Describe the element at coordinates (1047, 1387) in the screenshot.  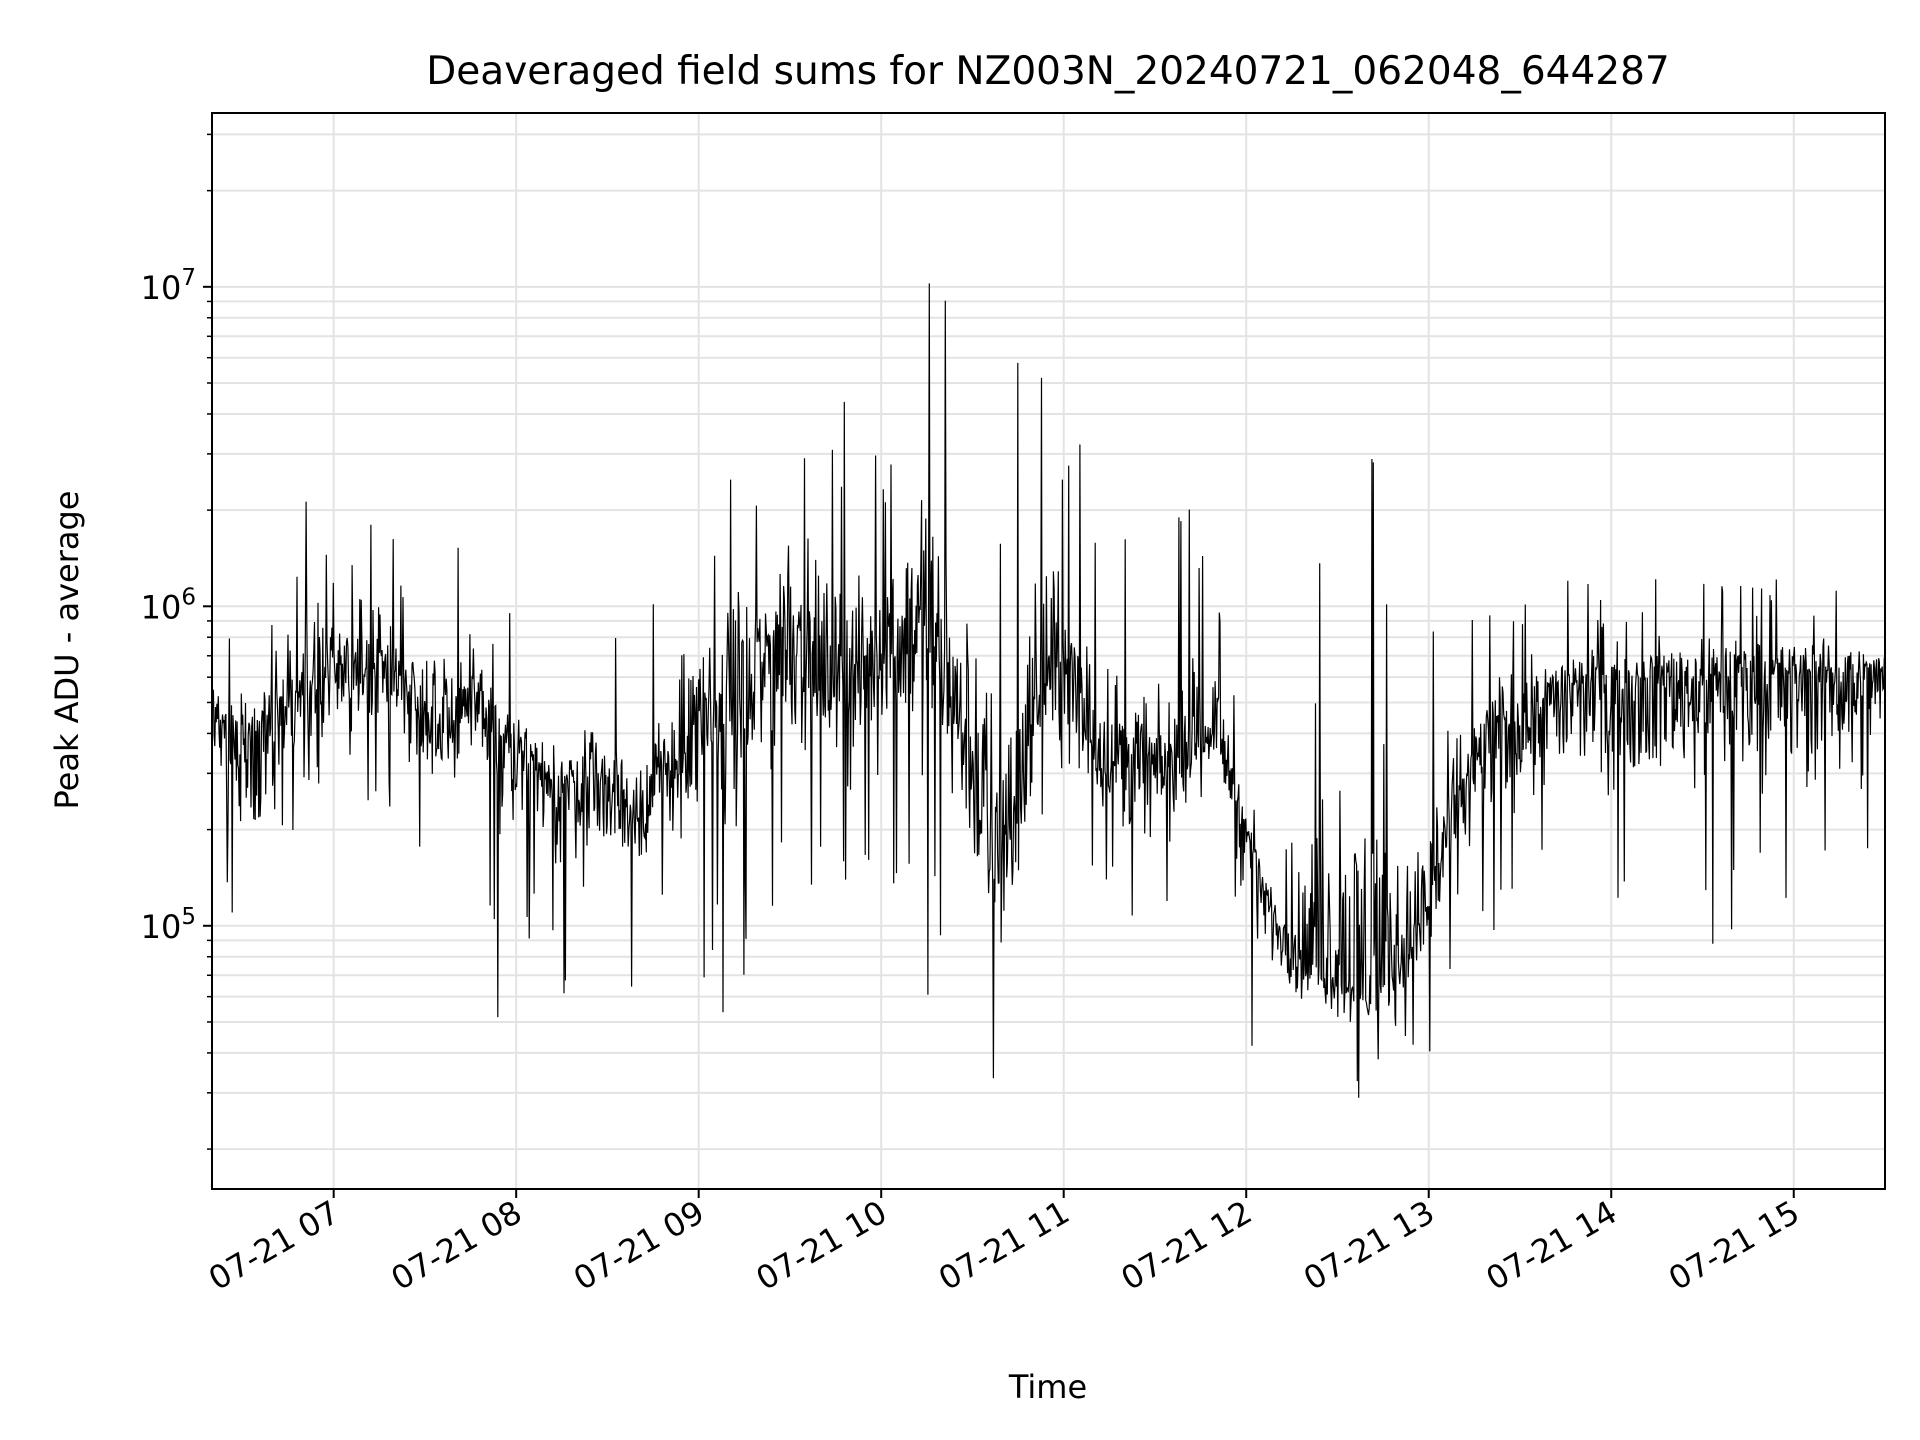
I see `x-axis-label: Time` at that location.